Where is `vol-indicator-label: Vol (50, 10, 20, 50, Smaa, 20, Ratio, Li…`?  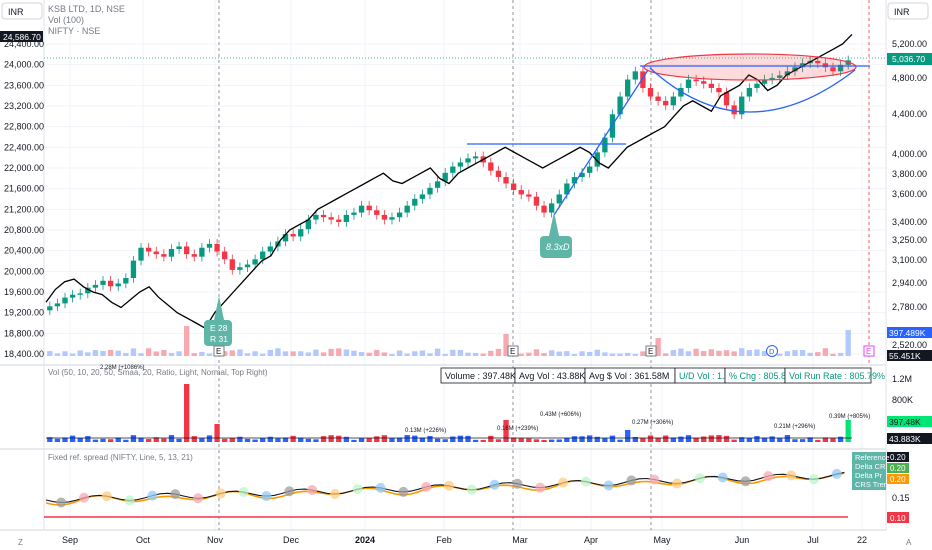 vol-indicator-label: Vol (50, 10, 20, 50, Smaa, 20, Ratio, Li… is located at coordinates (158, 372).